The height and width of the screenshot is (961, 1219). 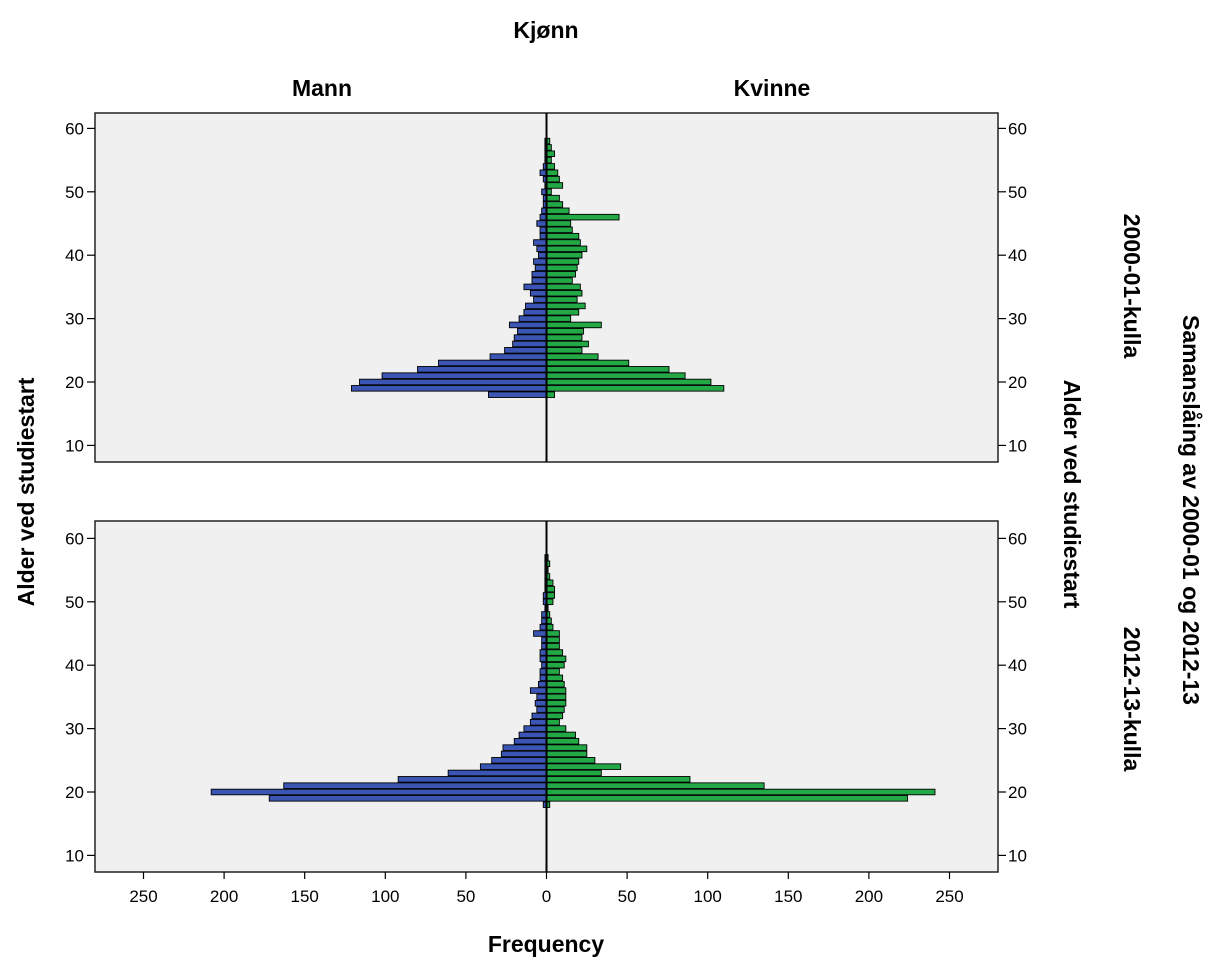 What do you see at coordinates (1017, 192) in the screenshot?
I see `y-tick-label-right-50: 50` at bounding box center [1017, 192].